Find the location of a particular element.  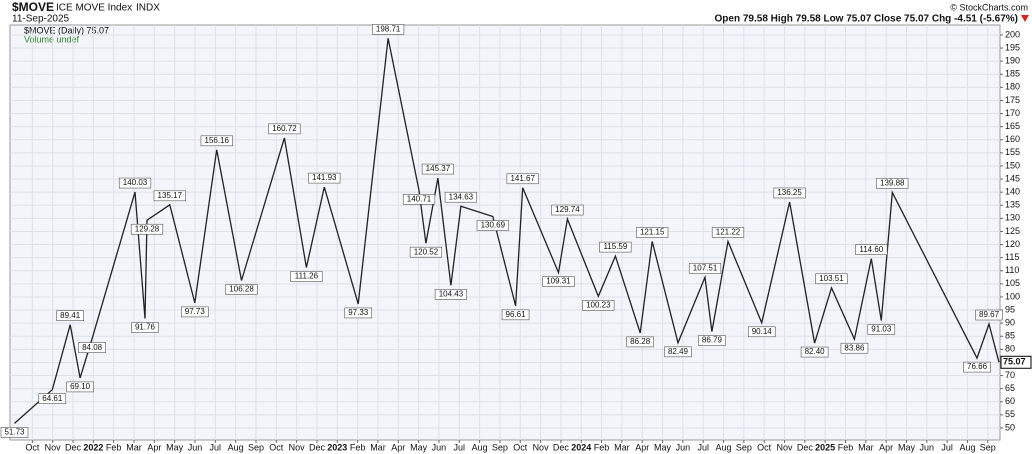

value-label: 90.14 is located at coordinates (762, 331).